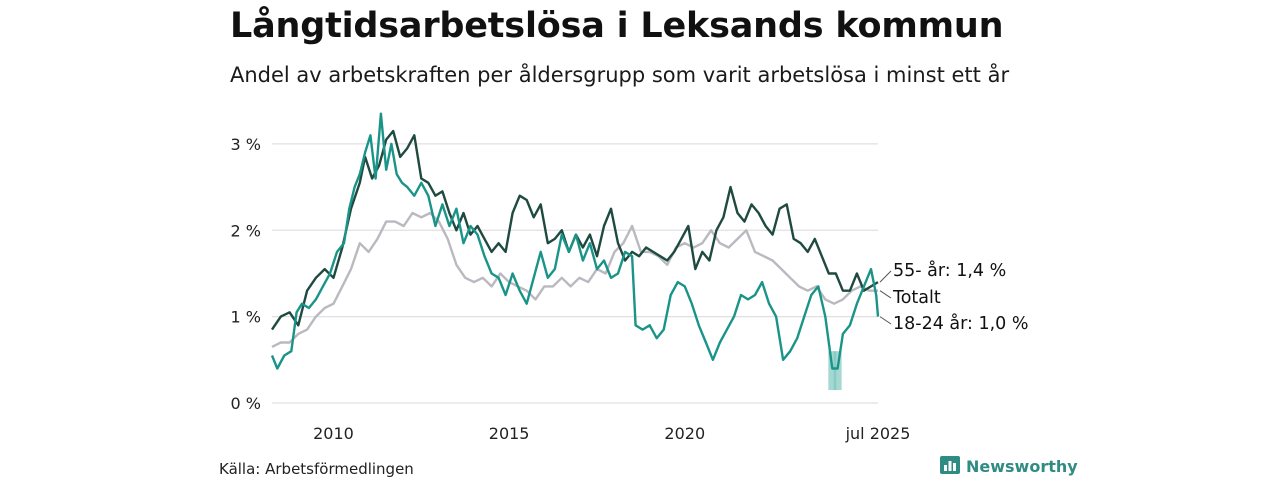 This screenshot has height=480, width=1280. What do you see at coordinates (878, 433) in the screenshot?
I see `x-tick-label: jul 2025` at bounding box center [878, 433].